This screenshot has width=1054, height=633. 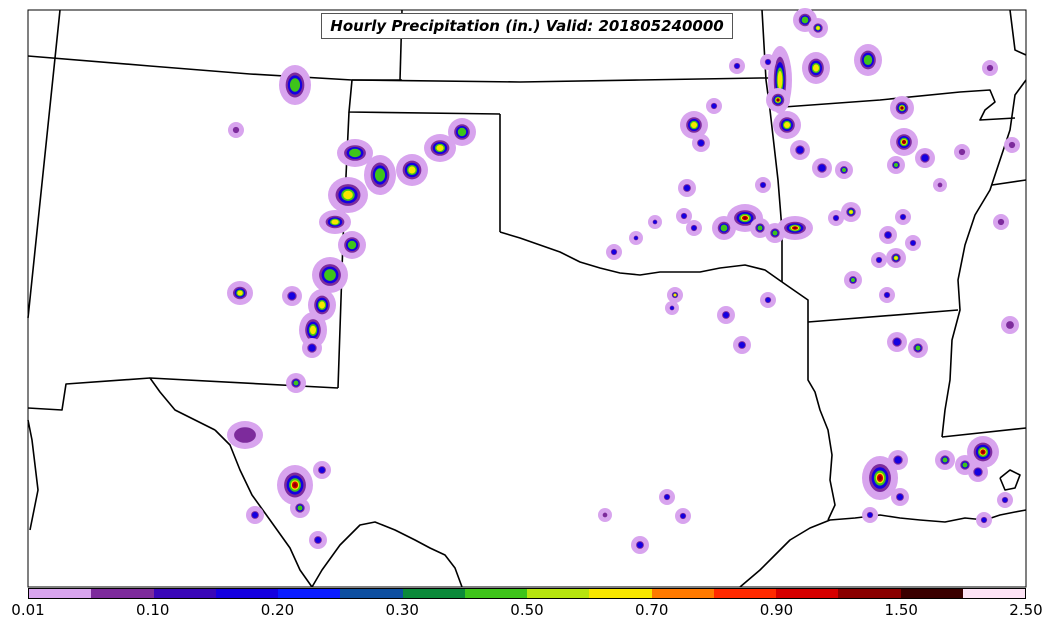 I want to click on boundary-nebraska-kansas, so click(x=560, y=80).